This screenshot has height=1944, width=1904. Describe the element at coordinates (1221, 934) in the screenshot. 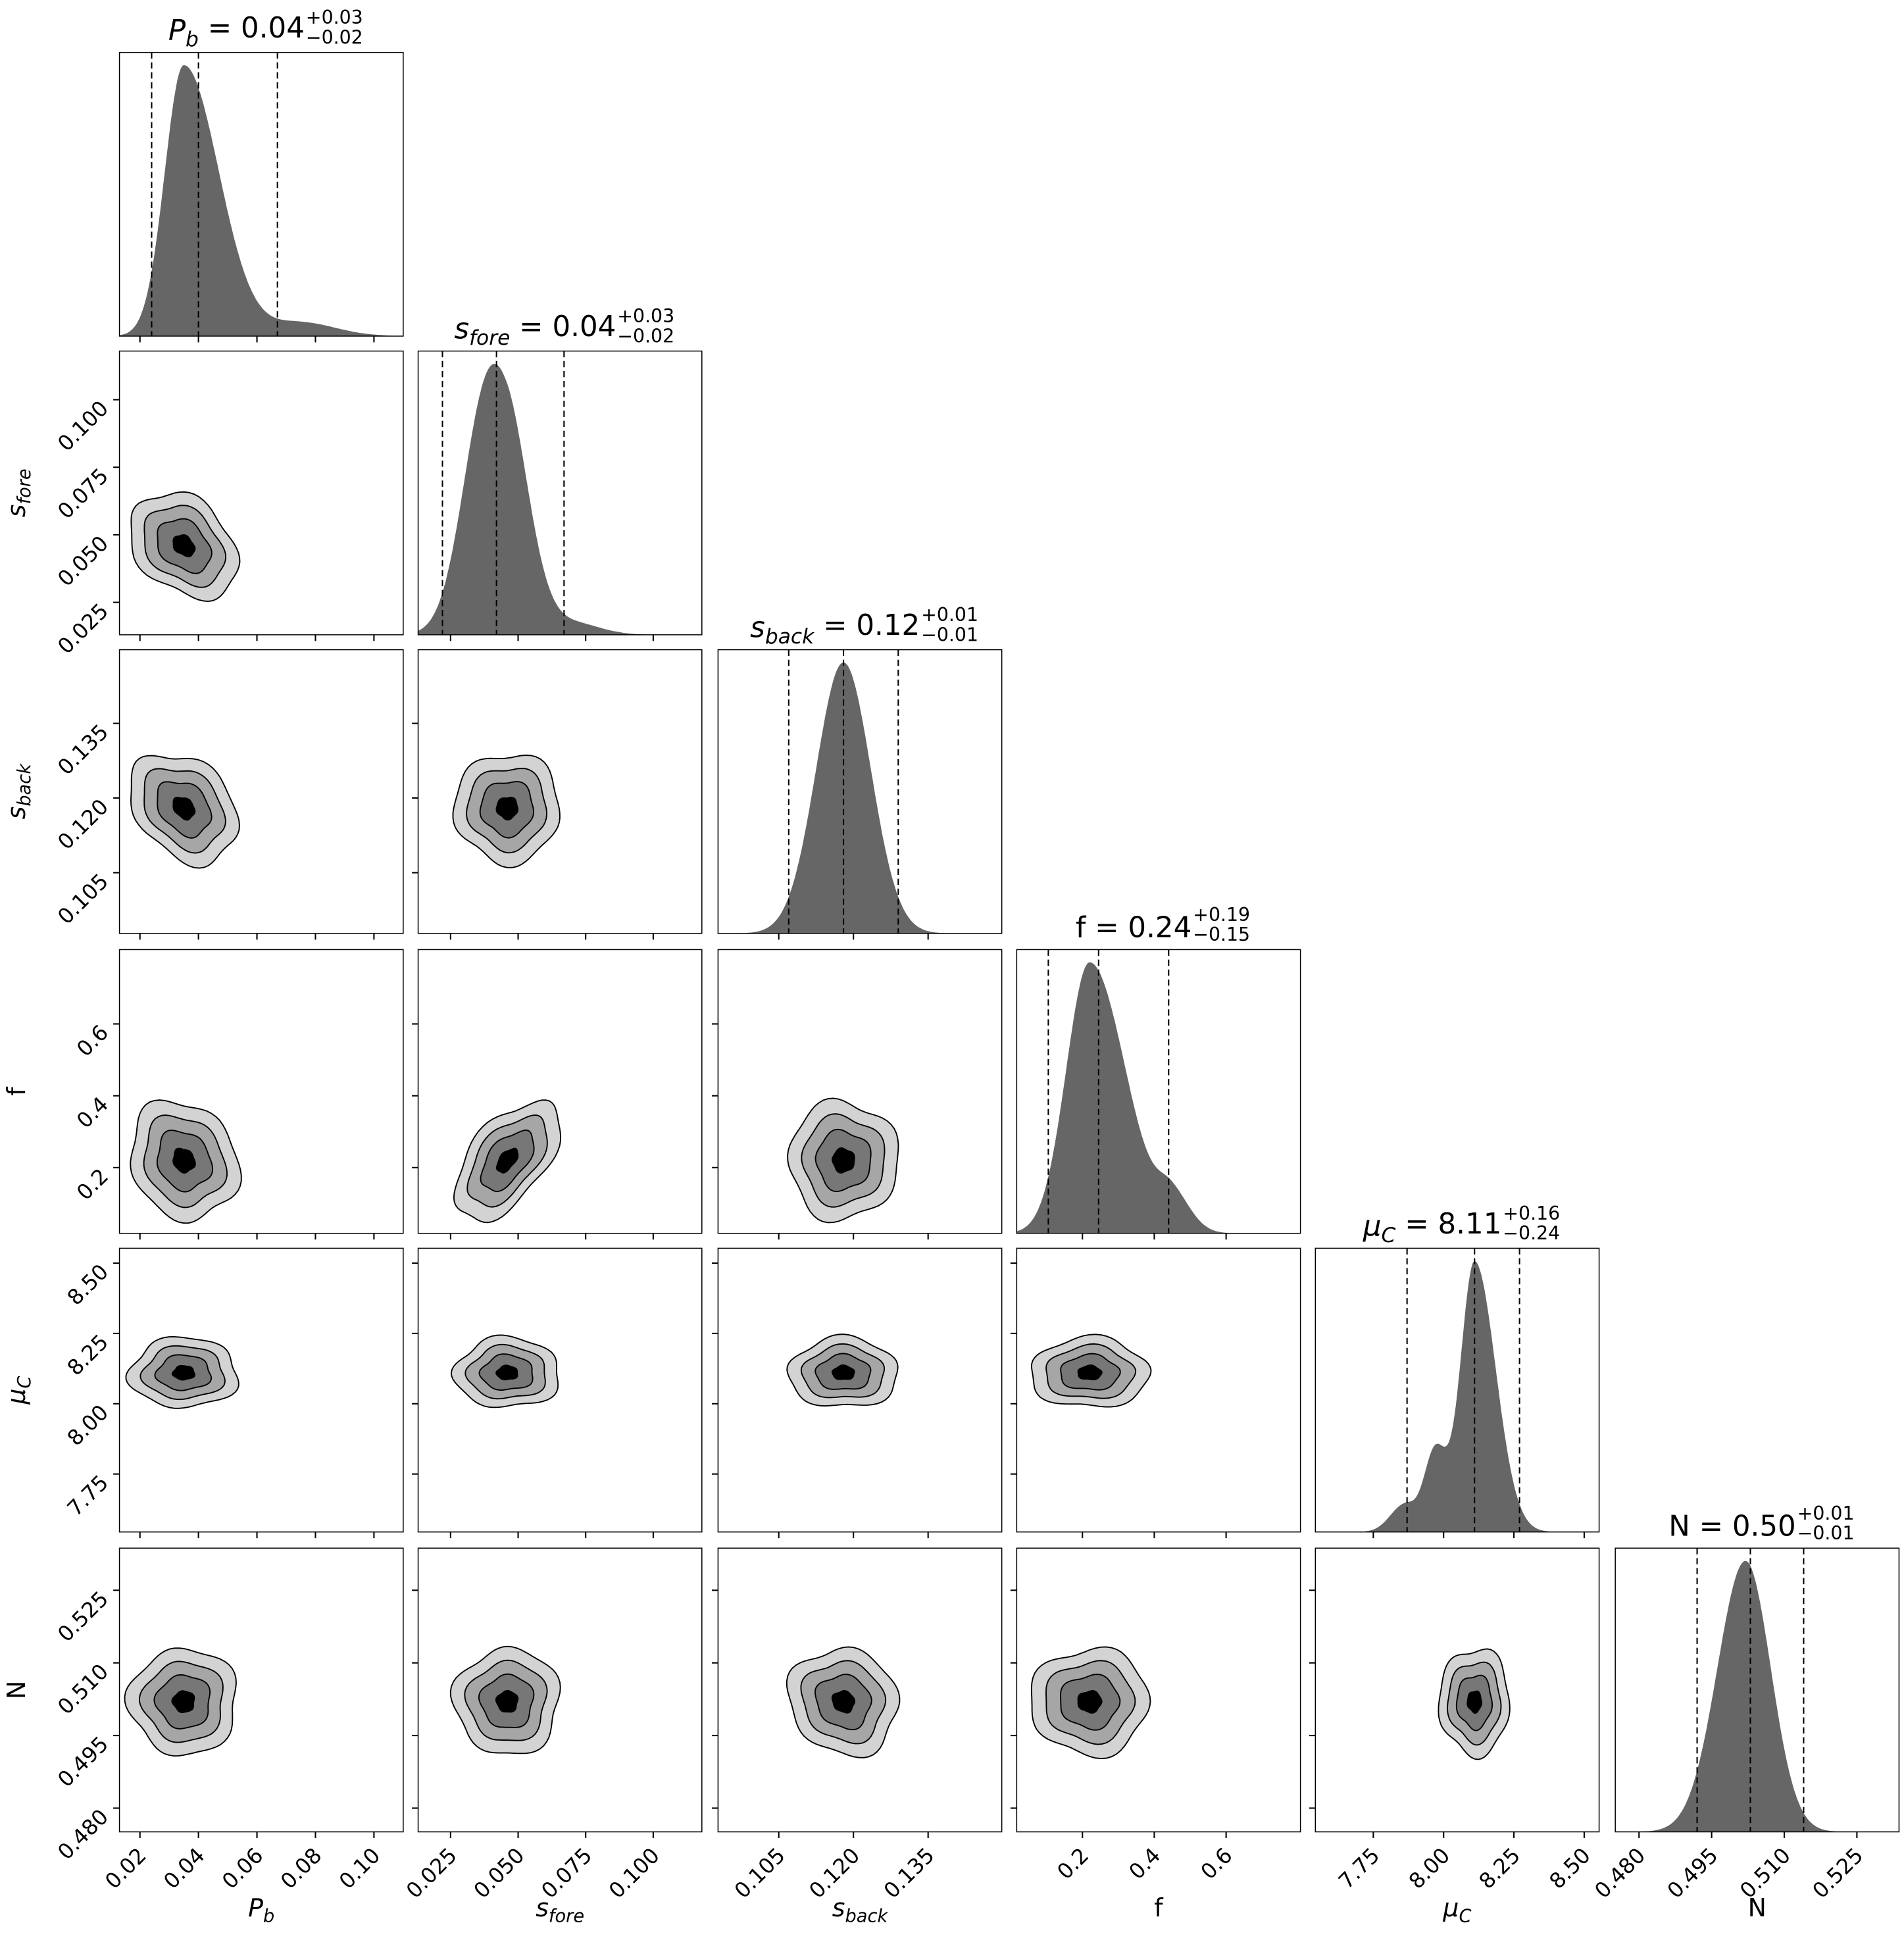

I see `title-minus: −0.15` at that location.